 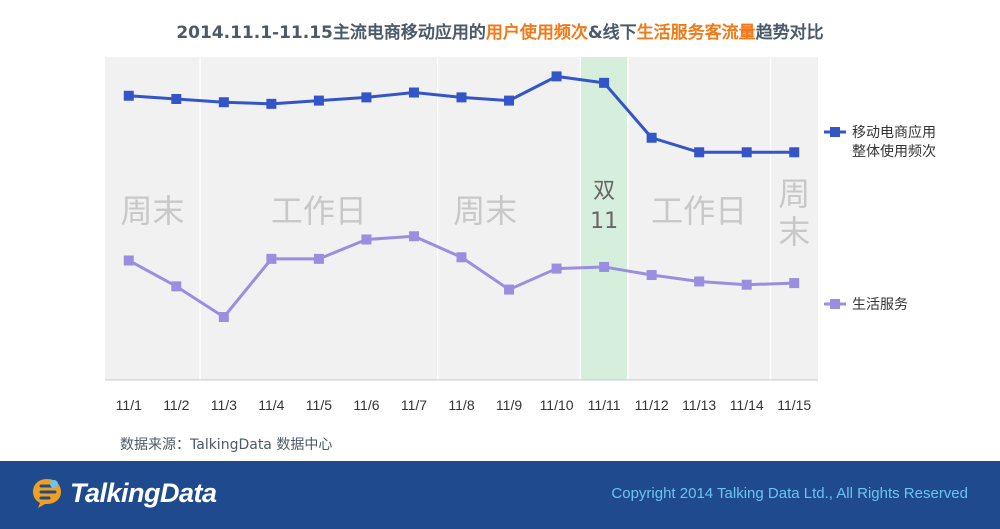 I want to click on x-tick-label: 11/4, so click(x=271, y=405).